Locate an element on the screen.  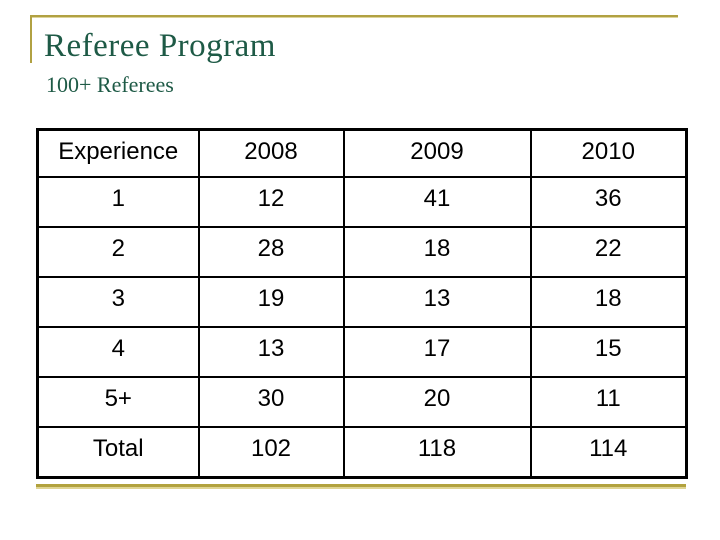
table-cell: 1 is located at coordinates (118, 202).